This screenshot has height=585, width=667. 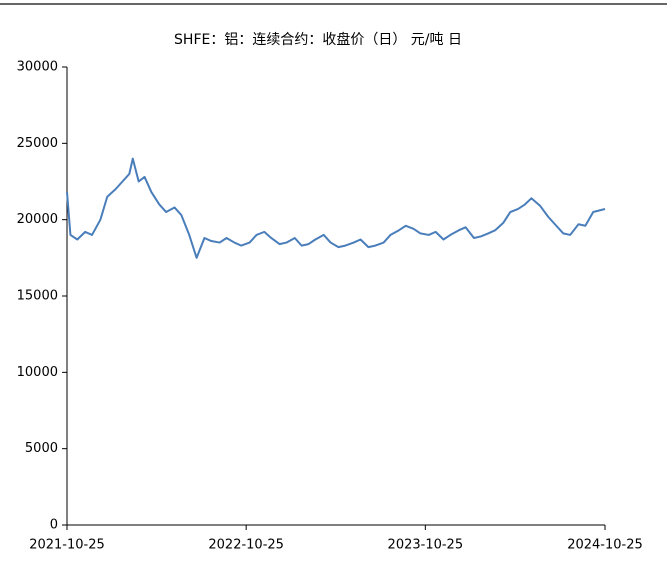 What do you see at coordinates (426, 545) in the screenshot?
I see `x-tick-label: 2023-10-25` at bounding box center [426, 545].